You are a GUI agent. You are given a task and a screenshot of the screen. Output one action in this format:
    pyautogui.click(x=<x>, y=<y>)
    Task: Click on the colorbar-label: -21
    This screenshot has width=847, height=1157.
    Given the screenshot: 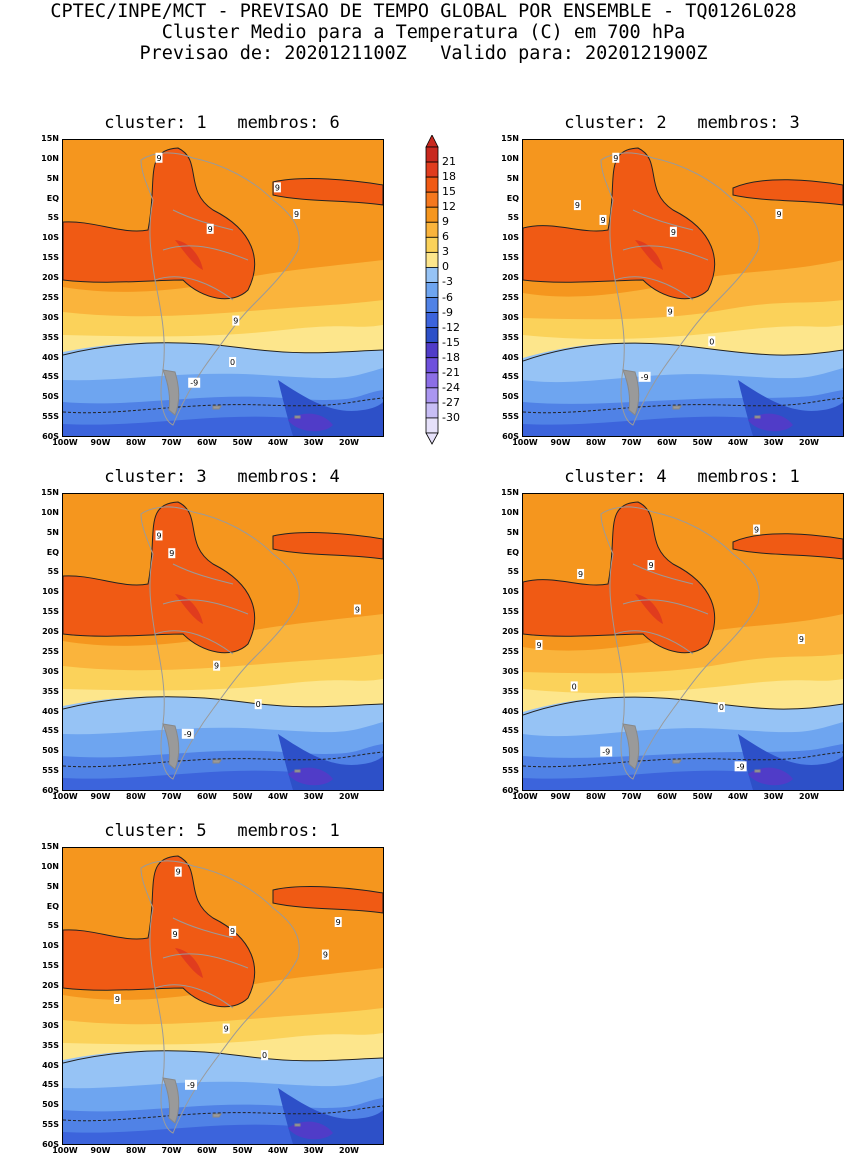 What is the action you would take?
    pyautogui.click(x=451, y=372)
    